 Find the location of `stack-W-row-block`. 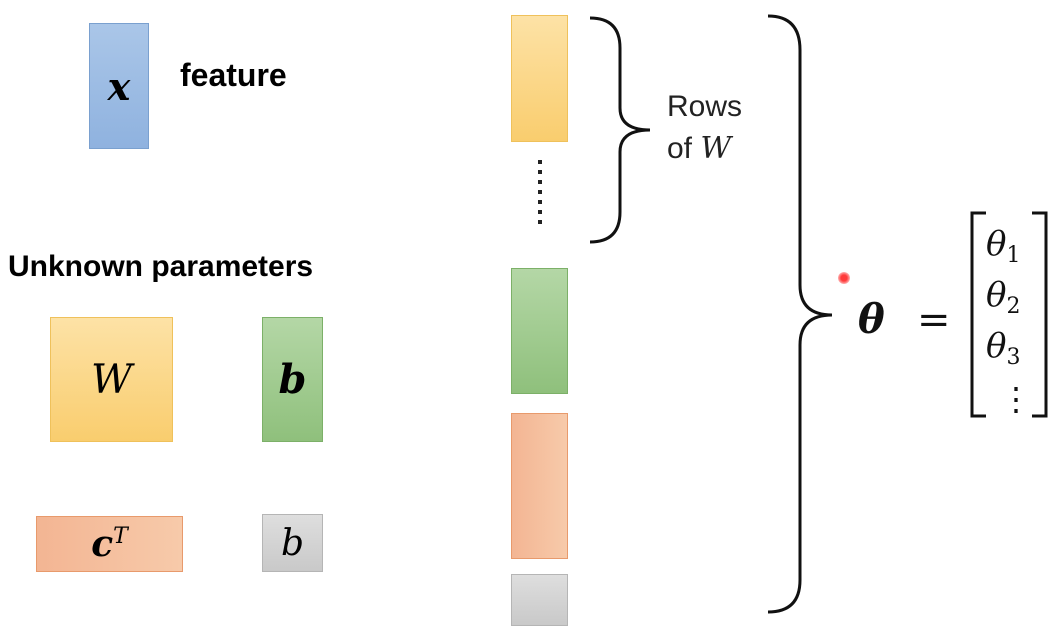

stack-W-row-block is located at coordinates (539, 78).